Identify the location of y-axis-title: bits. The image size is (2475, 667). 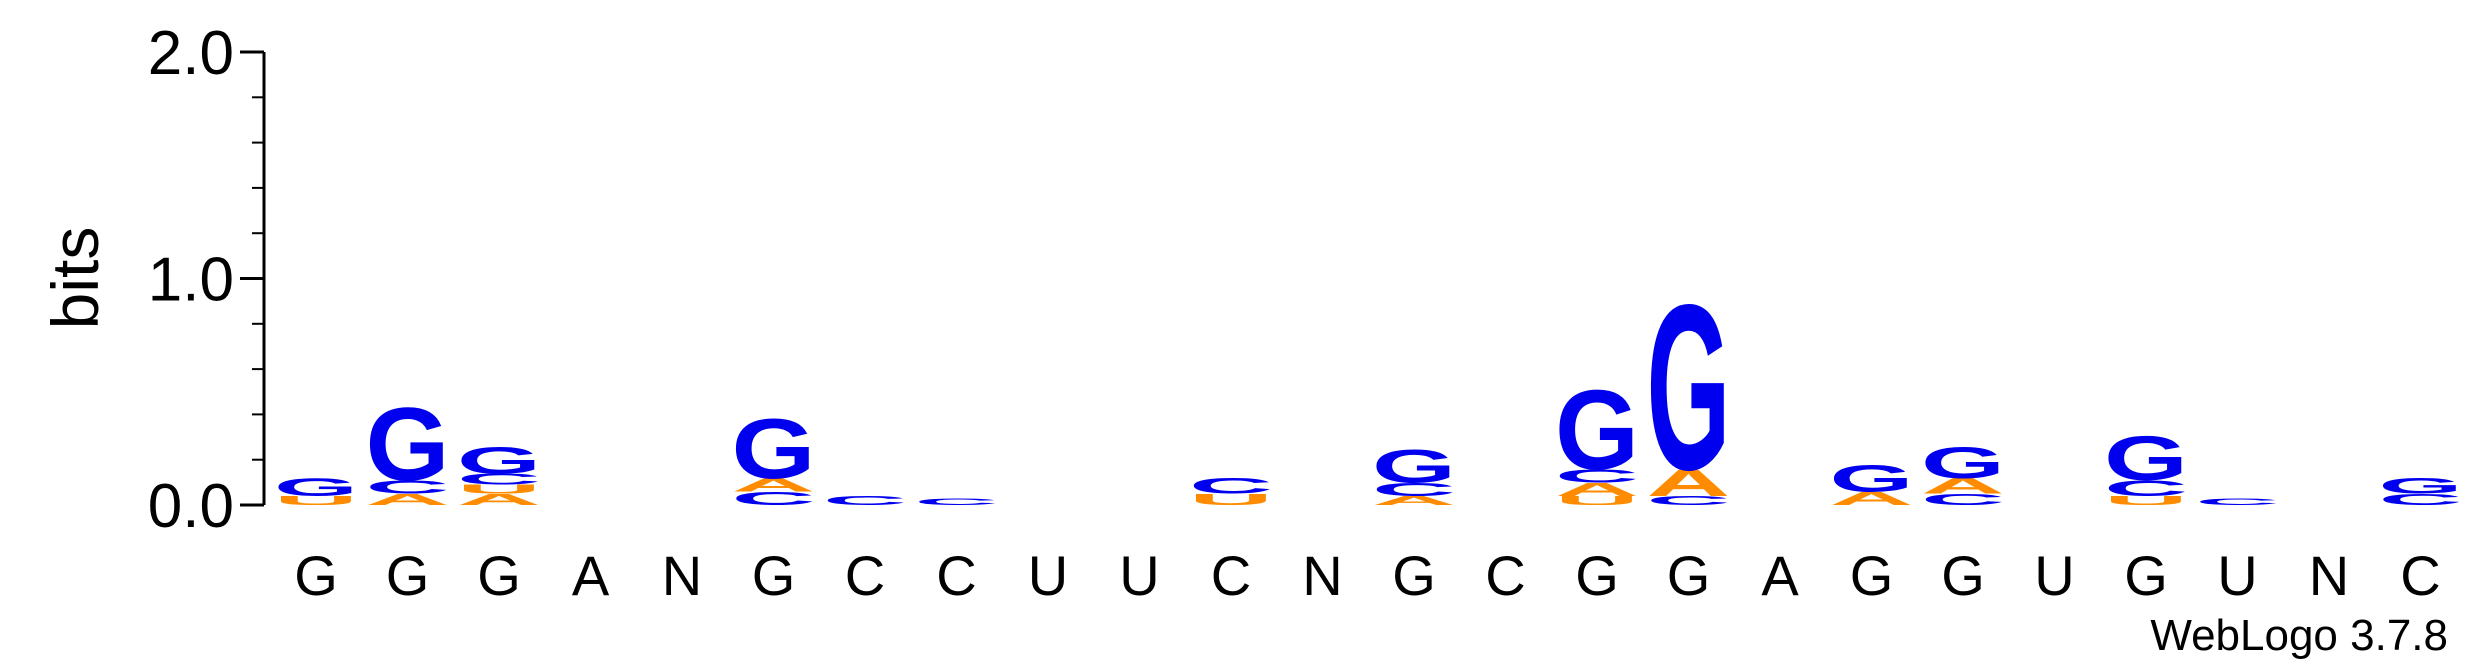
(75, 278).